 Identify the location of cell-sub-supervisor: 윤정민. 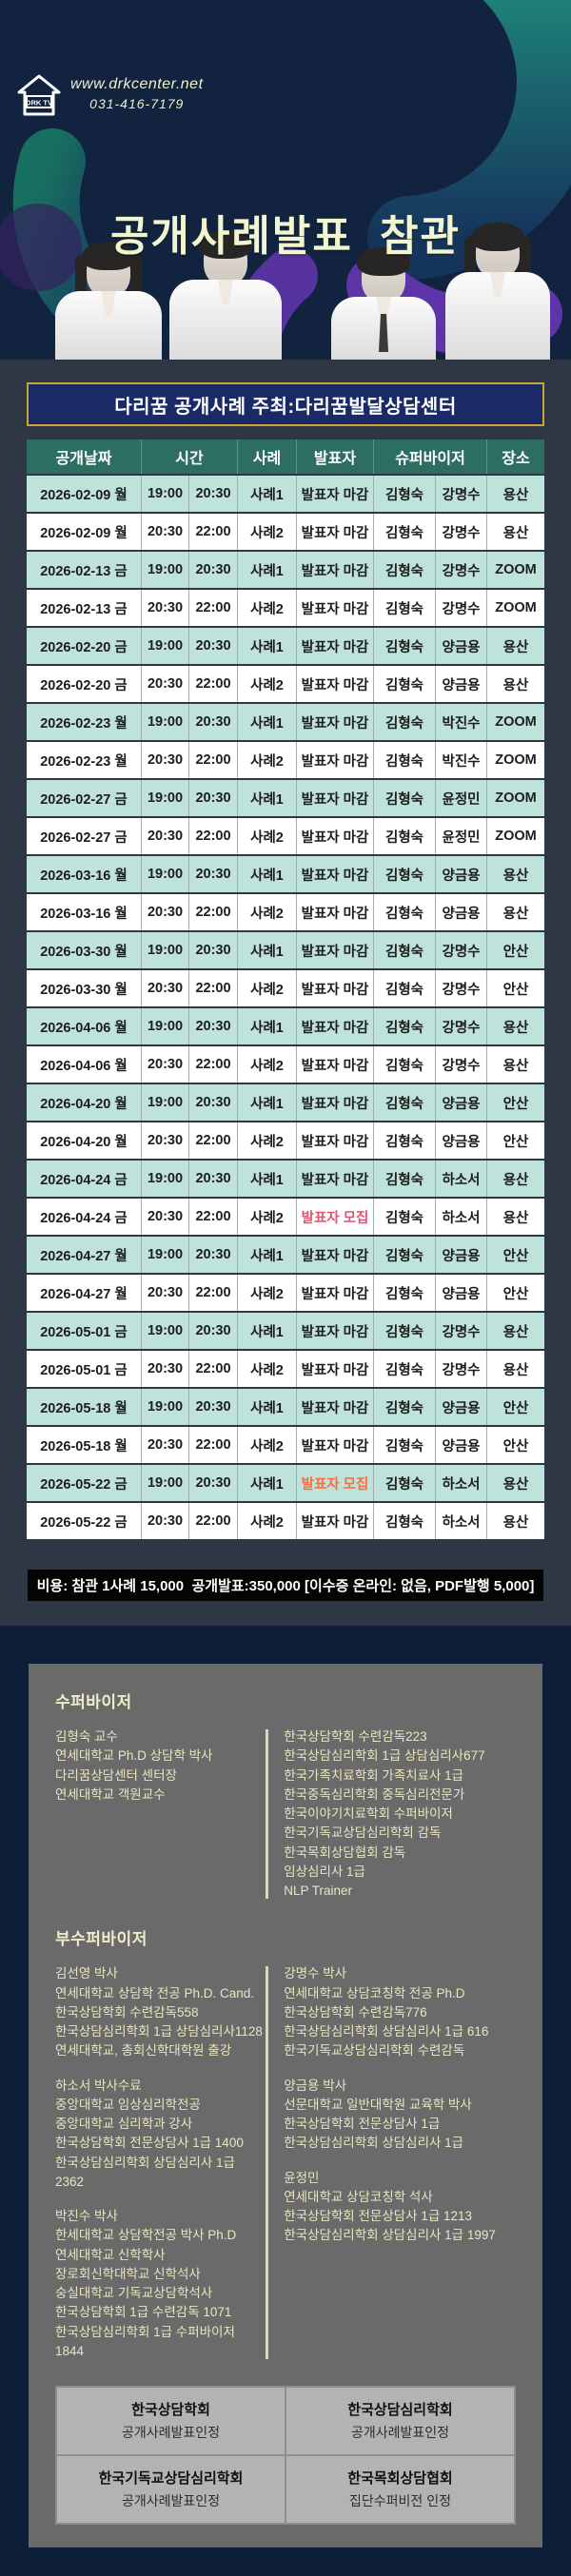
(461, 798).